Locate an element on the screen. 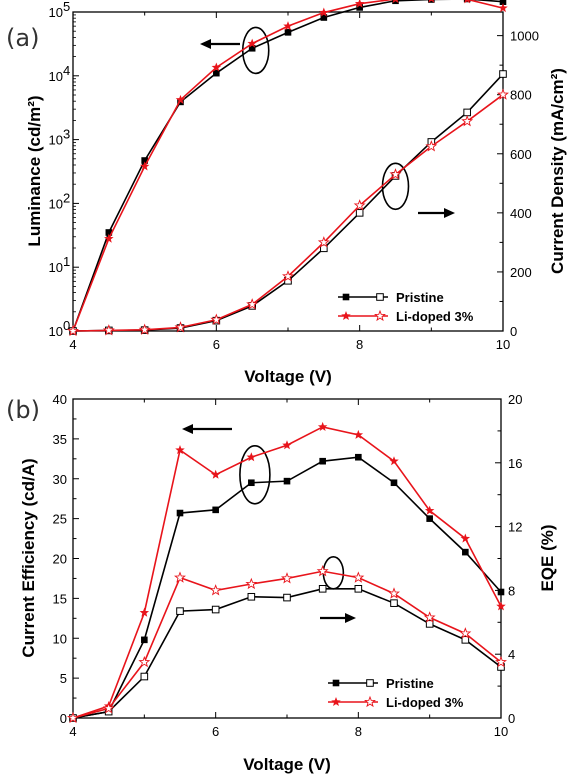  x-tick-label: 6 is located at coordinates (215, 731).